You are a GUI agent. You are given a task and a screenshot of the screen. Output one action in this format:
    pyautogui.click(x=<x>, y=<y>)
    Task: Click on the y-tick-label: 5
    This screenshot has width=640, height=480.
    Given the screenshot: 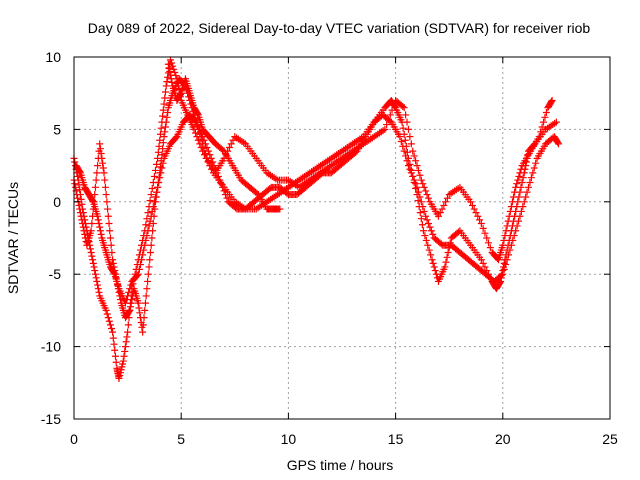 What is the action you would take?
    pyautogui.click(x=57, y=129)
    